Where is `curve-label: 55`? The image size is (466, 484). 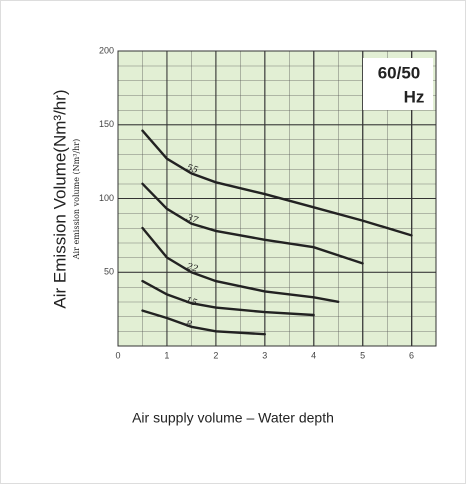 curve-label: 55 is located at coordinates (192, 169).